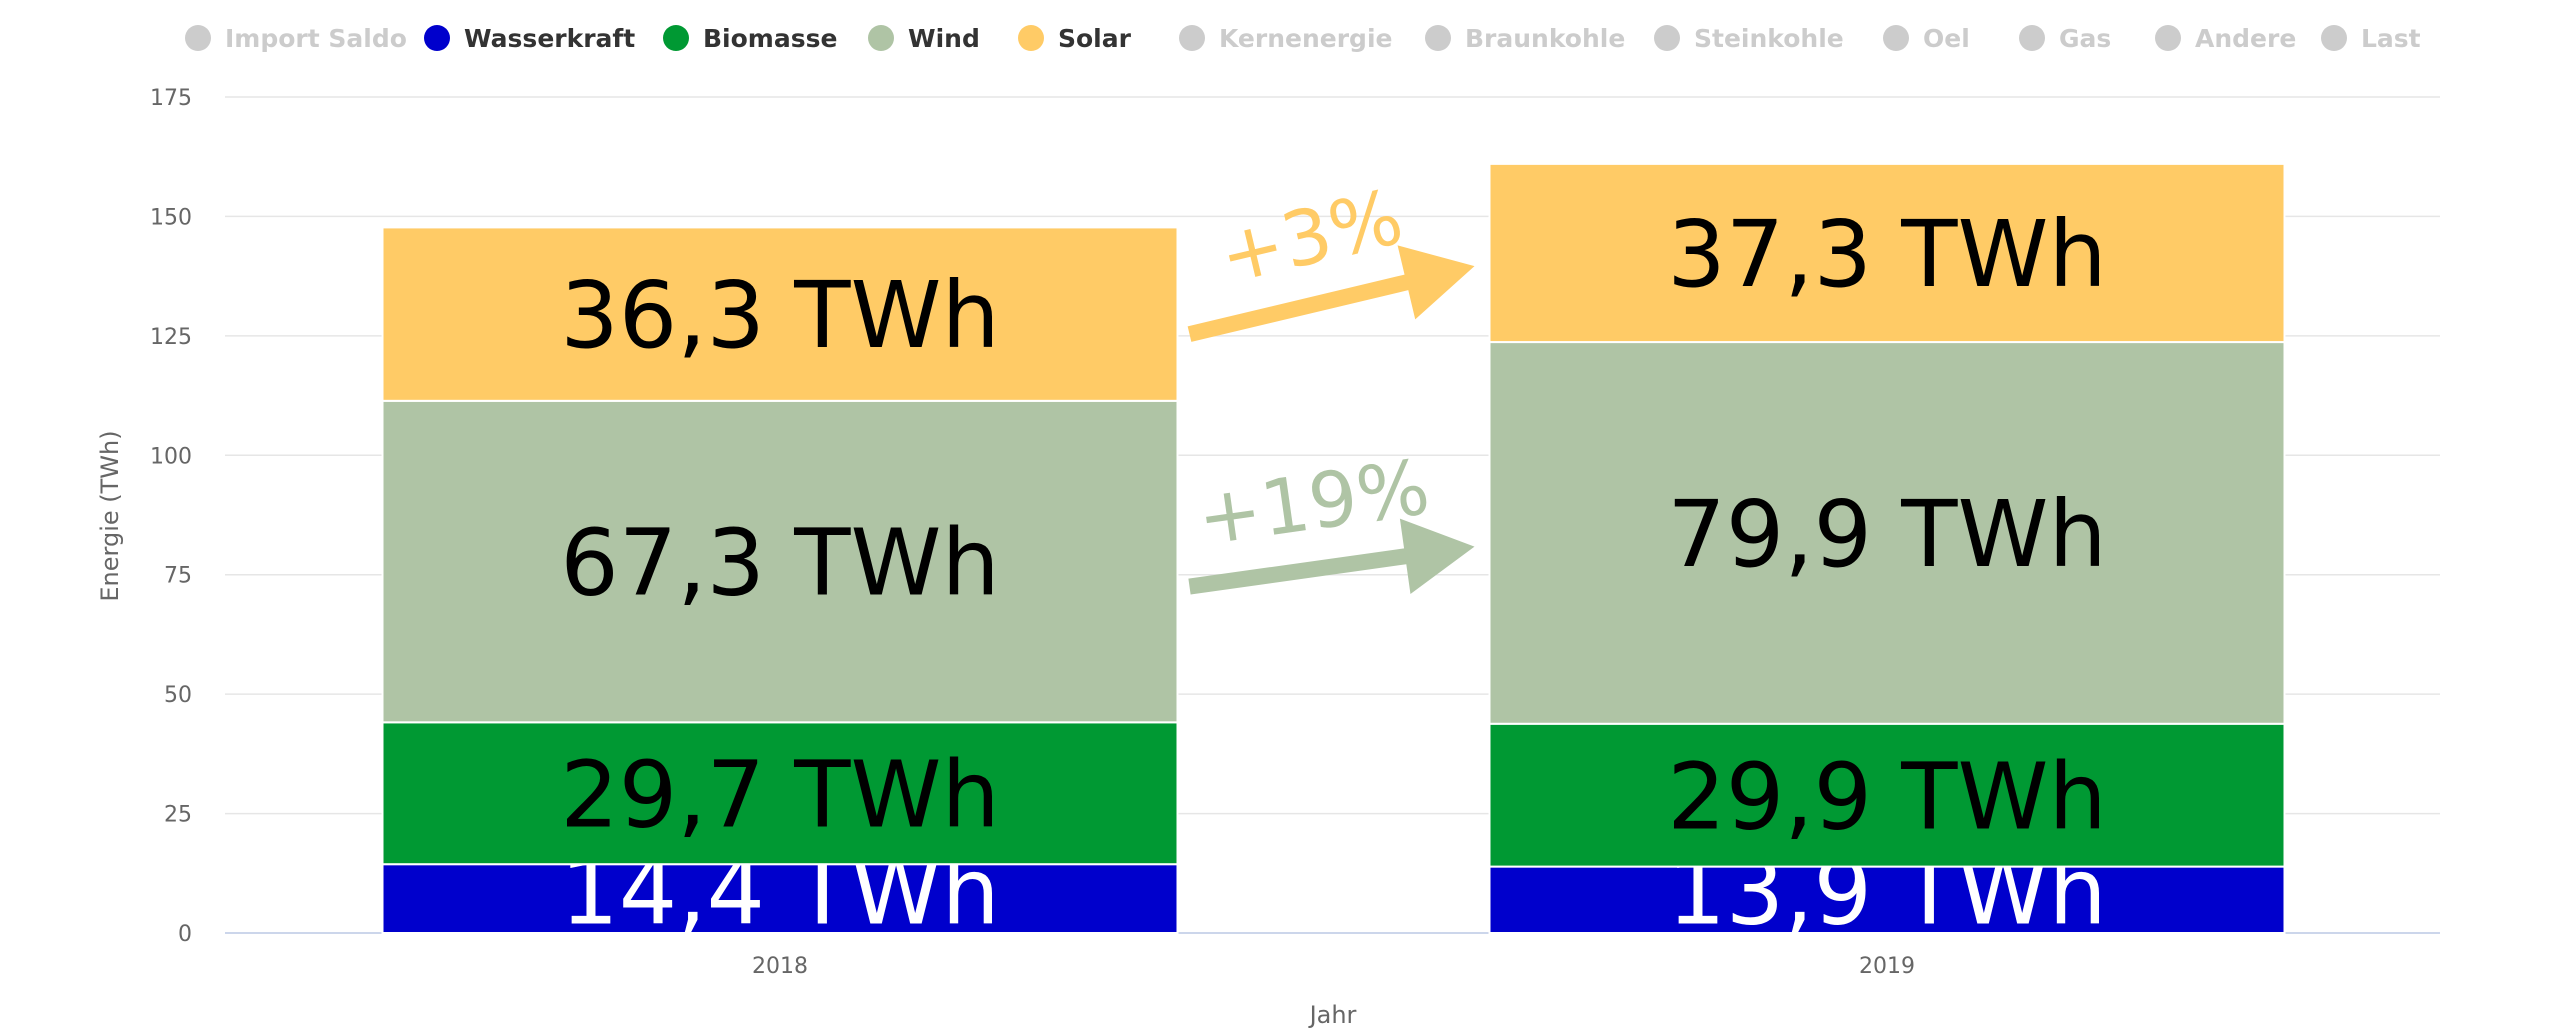 The height and width of the screenshot is (1034, 2560). Describe the element at coordinates (770, 38) in the screenshot. I see `legend-item-biomasse: Biomasse` at that location.